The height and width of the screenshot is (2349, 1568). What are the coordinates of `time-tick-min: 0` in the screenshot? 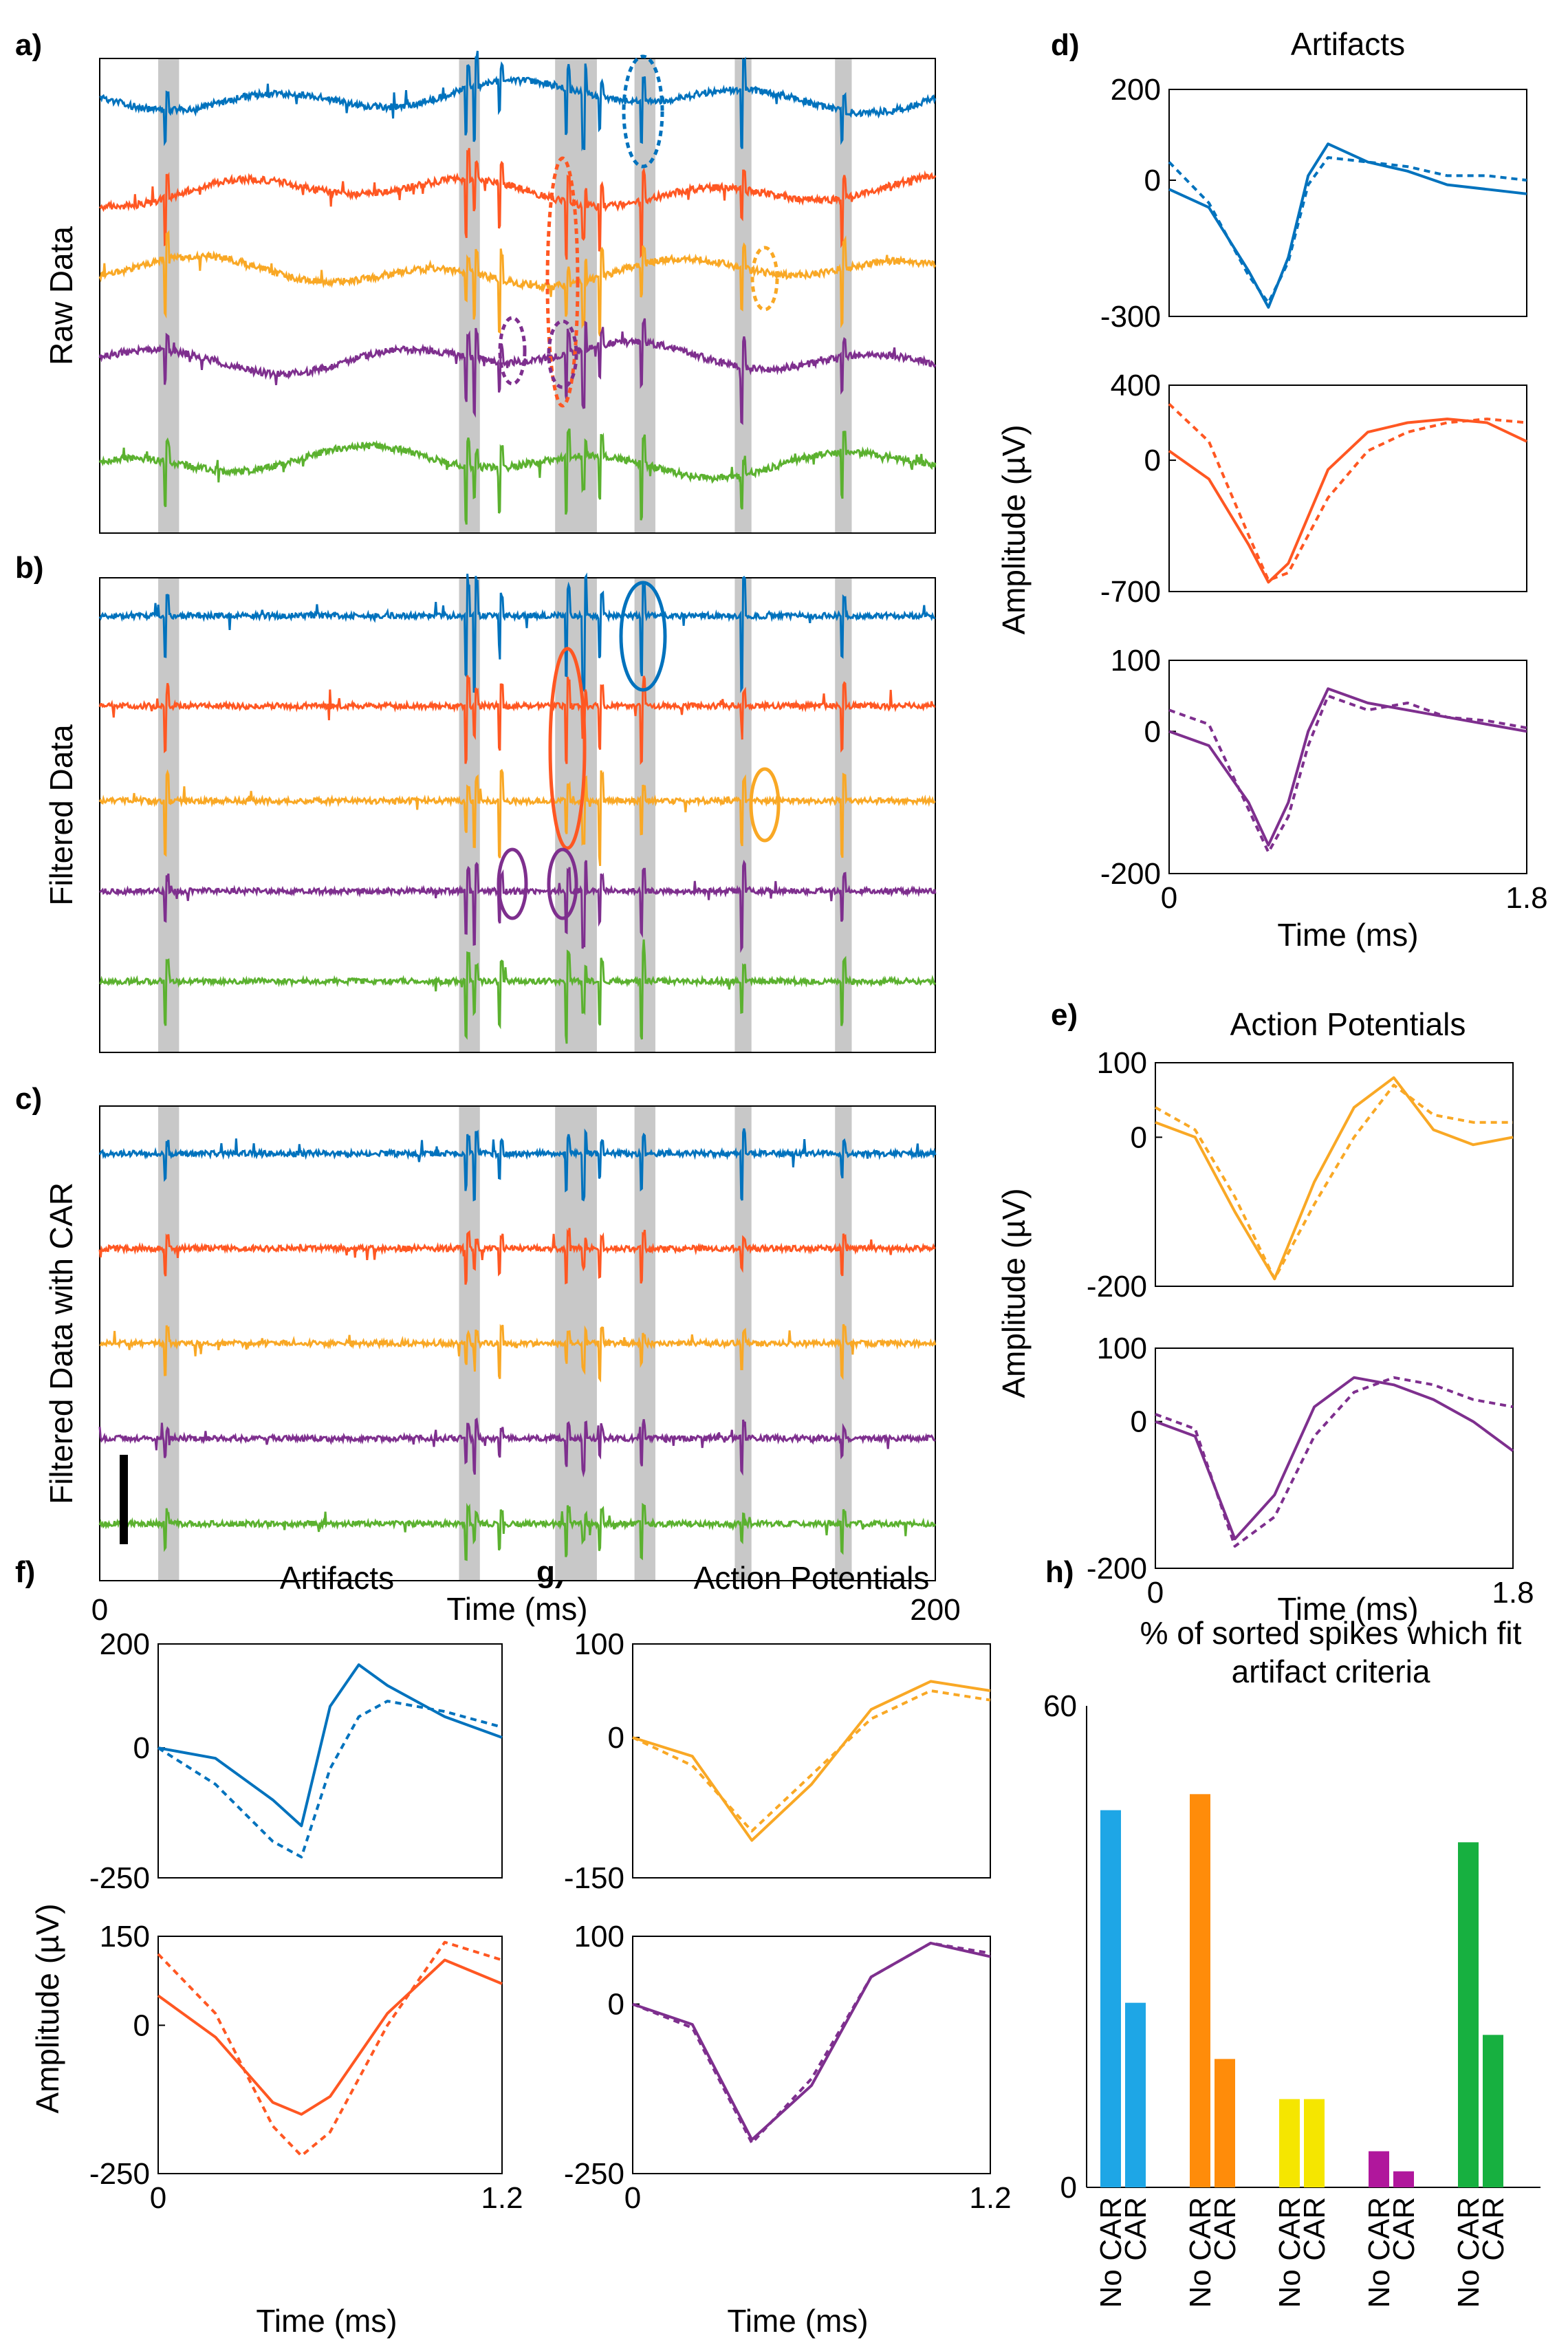 It's located at (99, 1610).